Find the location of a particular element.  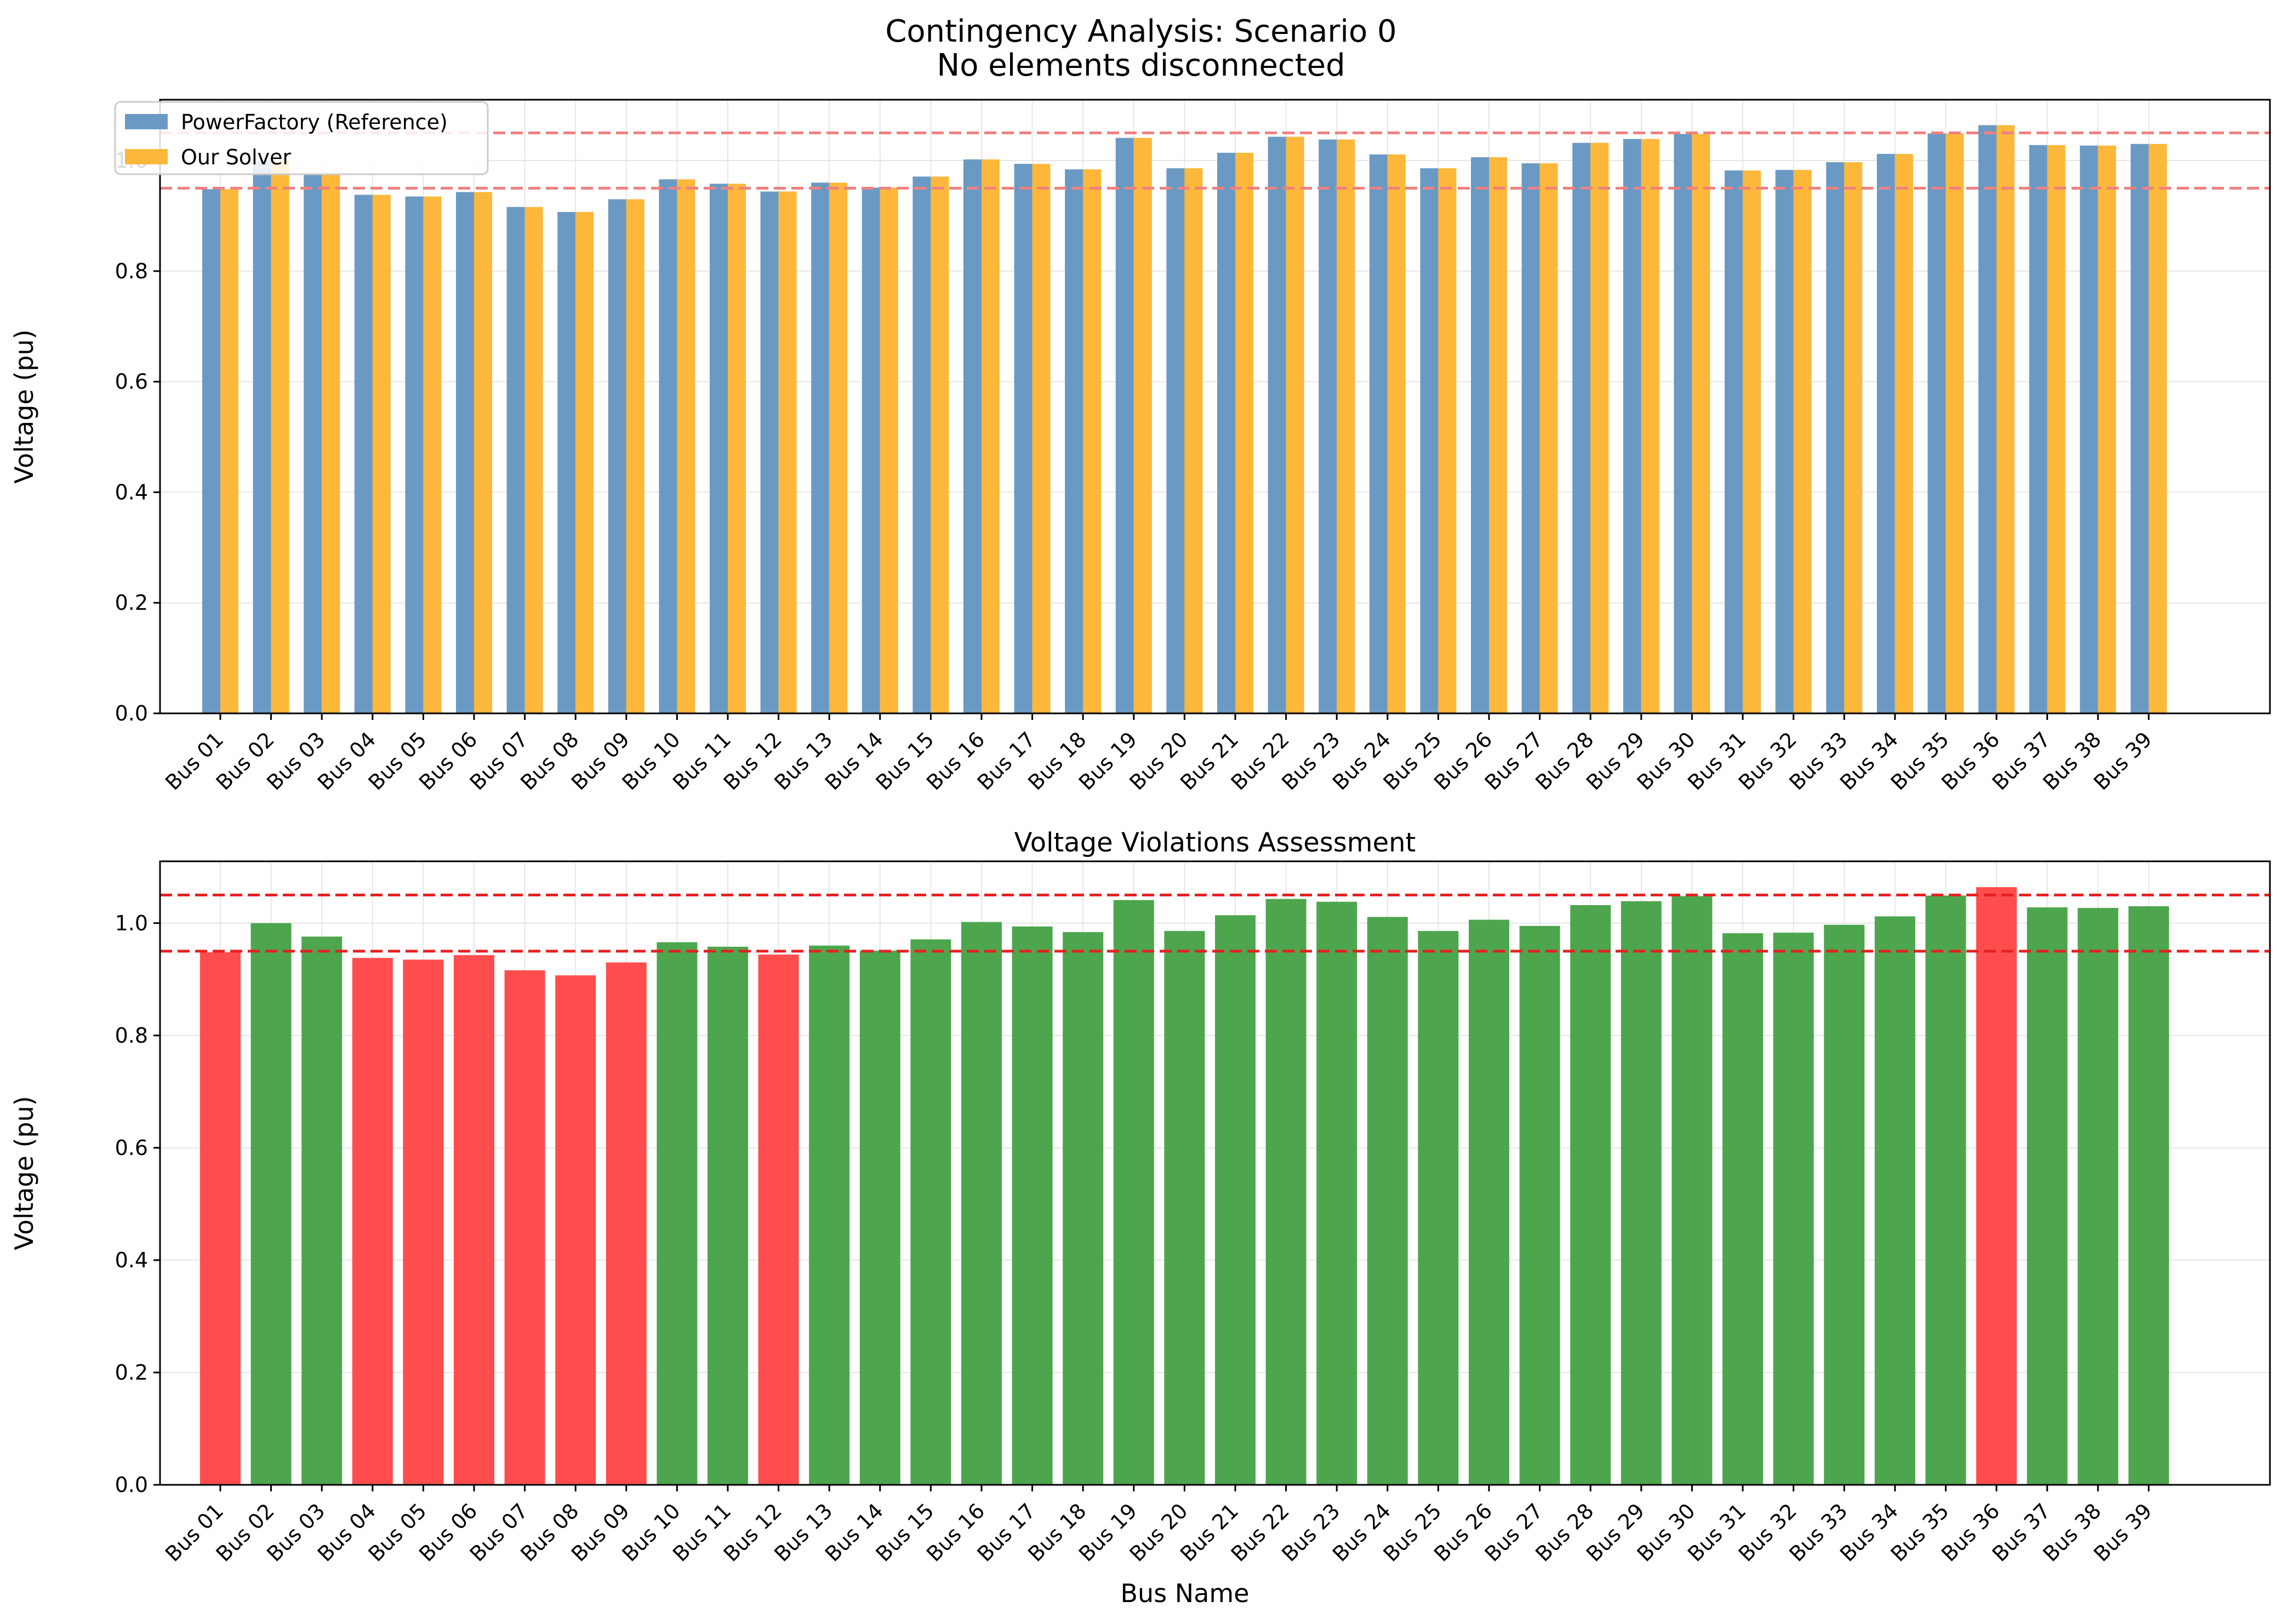

legend-label: Our Solver is located at coordinates (236, 157).